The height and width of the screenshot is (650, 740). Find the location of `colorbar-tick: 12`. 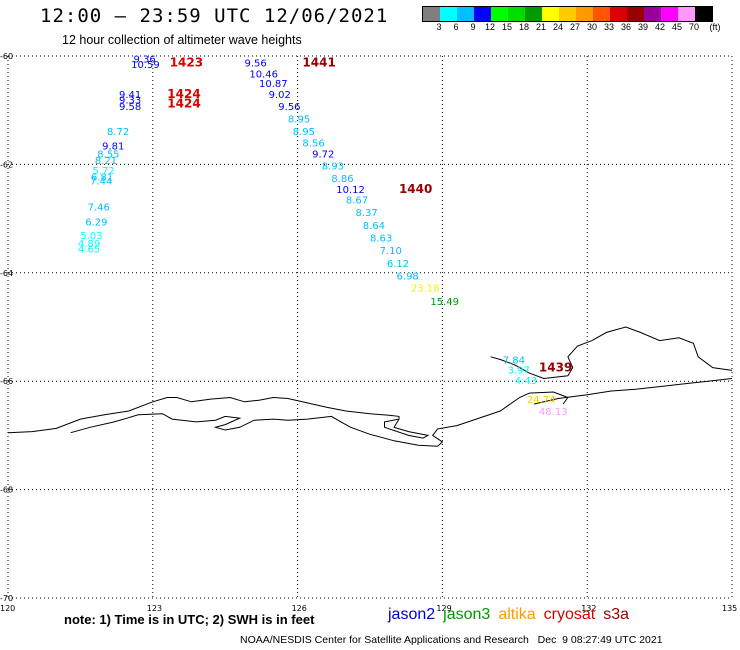

colorbar-tick: 12 is located at coordinates (490, 27).